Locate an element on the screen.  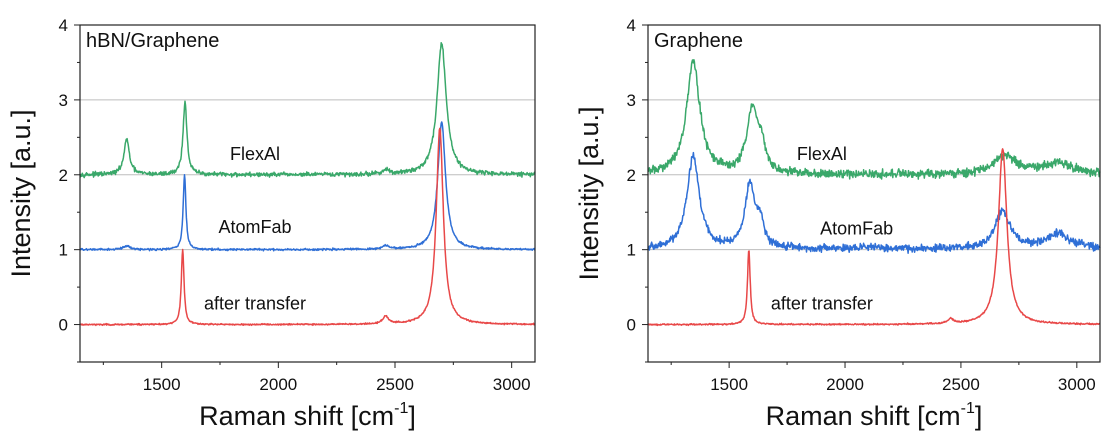
panel-title: hBN/Graphene is located at coordinates (152, 41).